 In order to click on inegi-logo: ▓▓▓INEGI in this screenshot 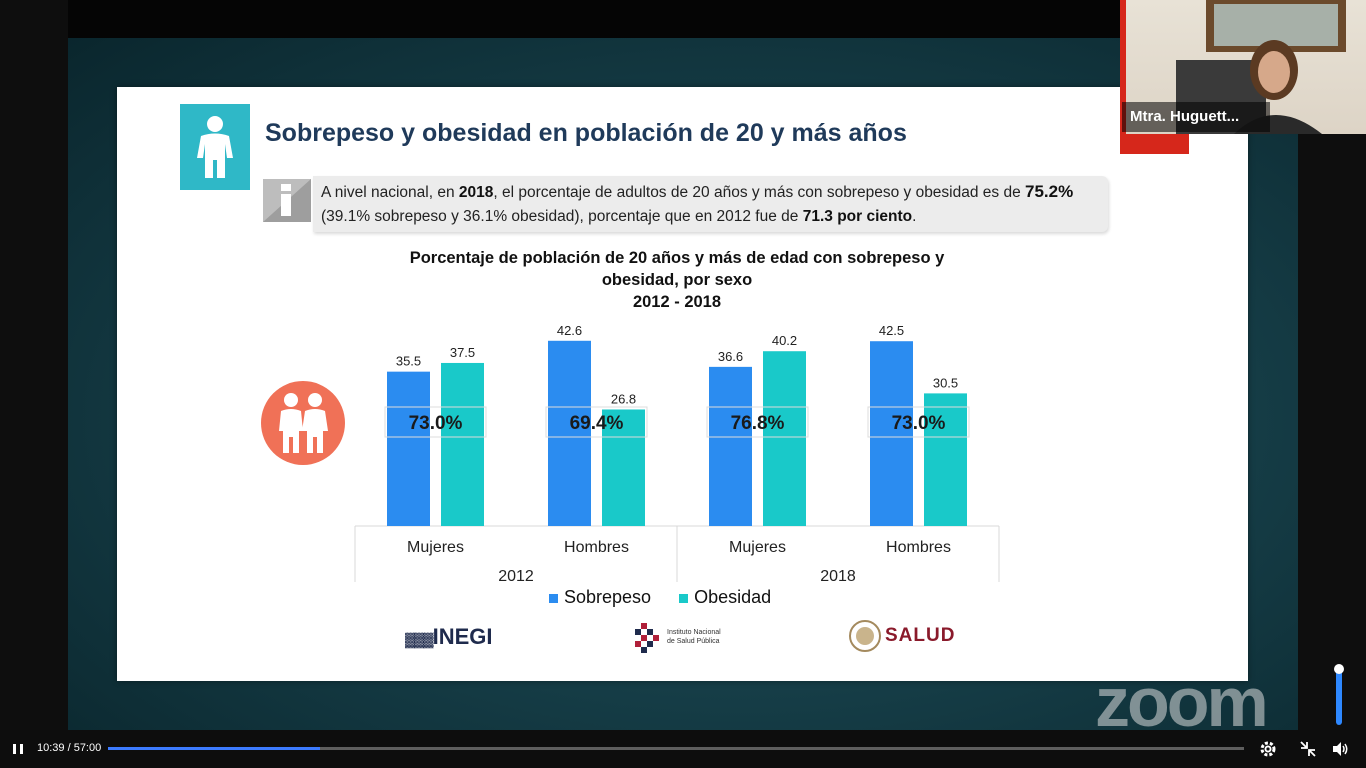, I will do `click(449, 636)`.